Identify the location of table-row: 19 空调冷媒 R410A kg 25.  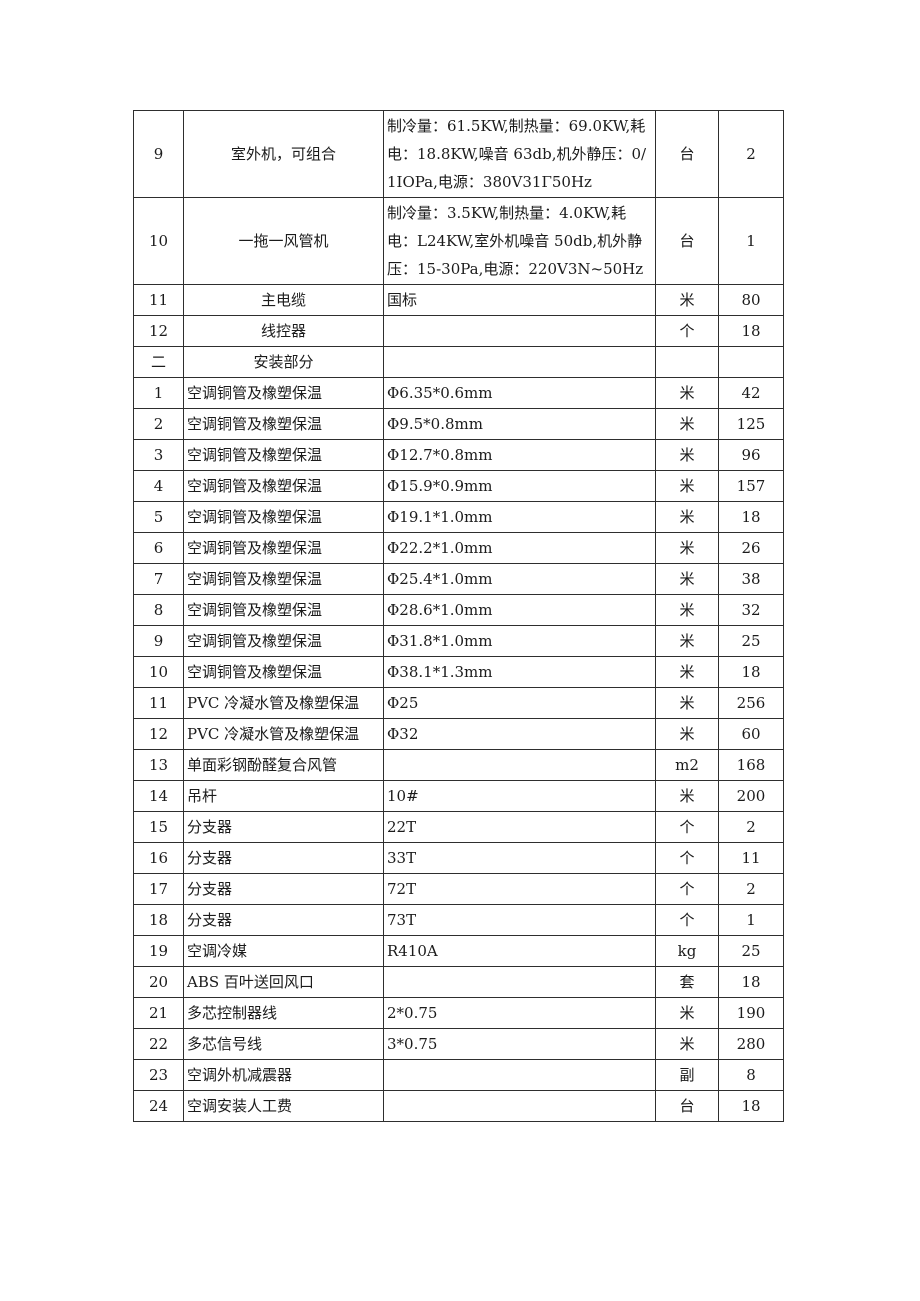
(458, 951).